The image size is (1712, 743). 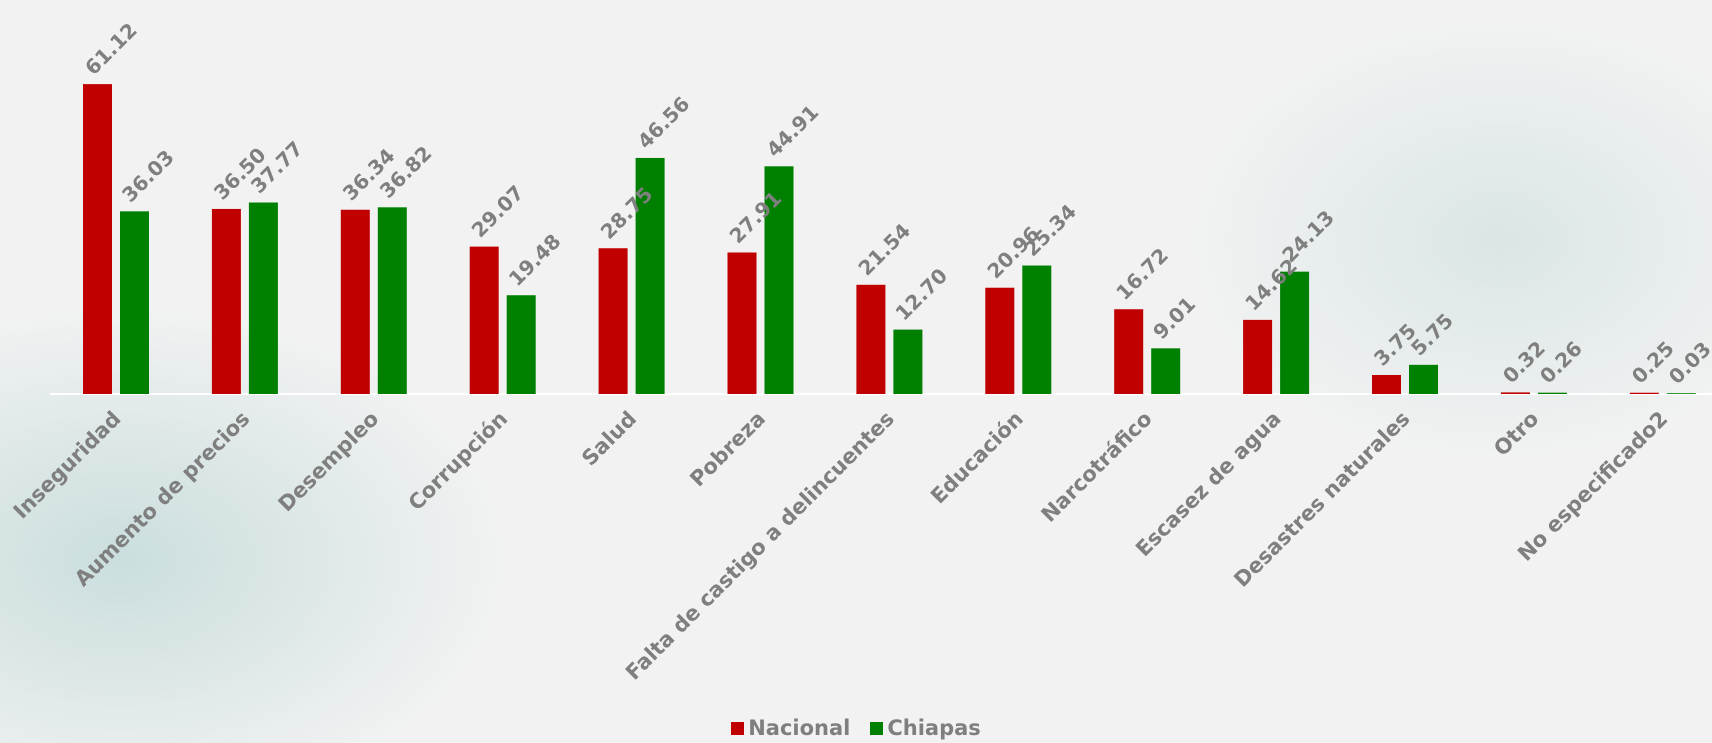 I want to click on category-label-narcotrafico: Narcotráfico, so click(x=1097, y=467).